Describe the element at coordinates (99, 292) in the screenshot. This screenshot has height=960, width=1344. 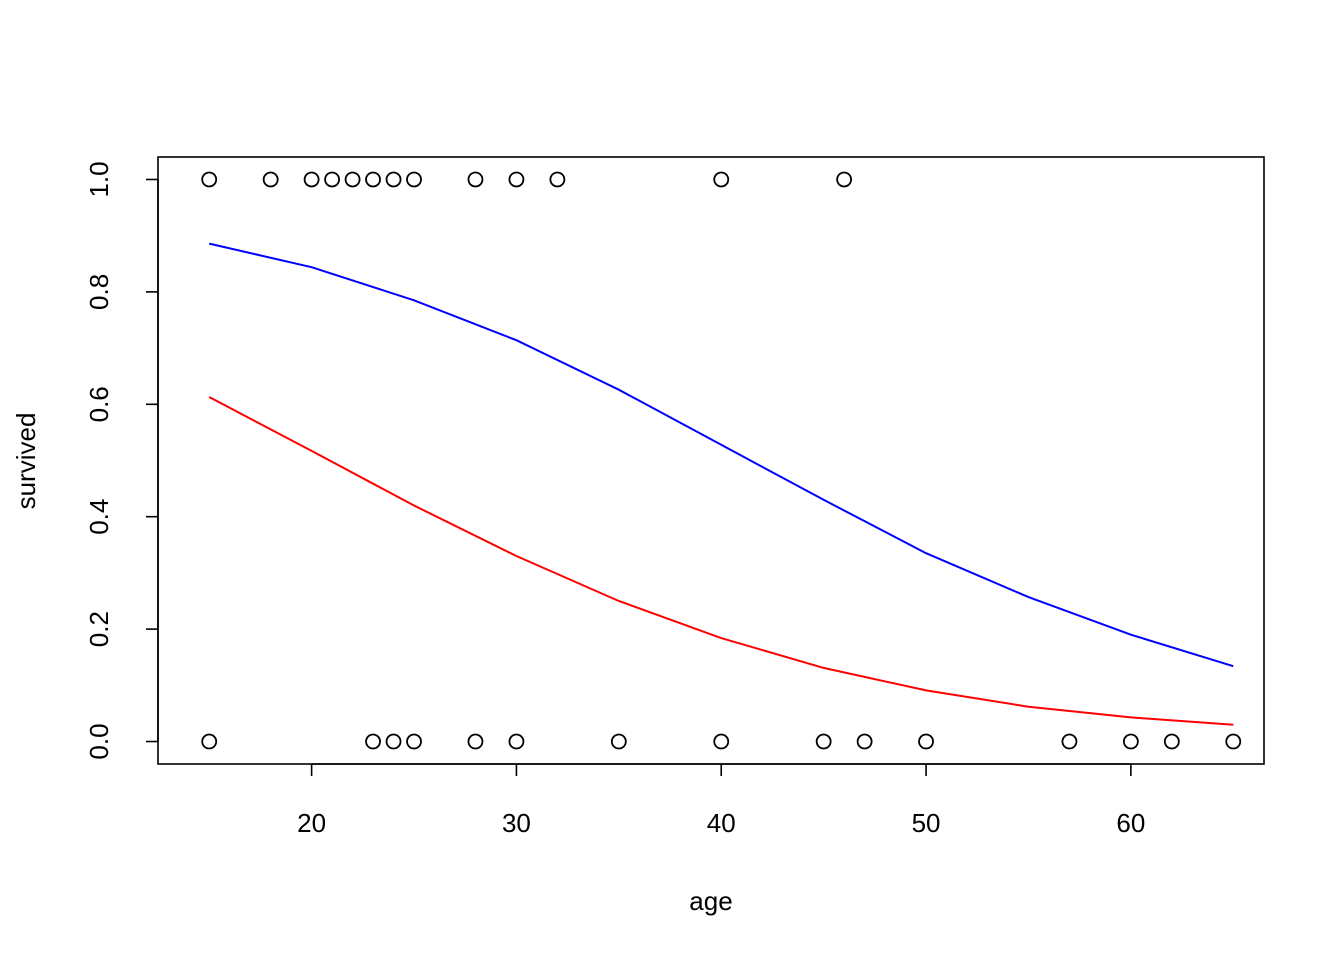
I see `y-tick-label: 0.8` at that location.